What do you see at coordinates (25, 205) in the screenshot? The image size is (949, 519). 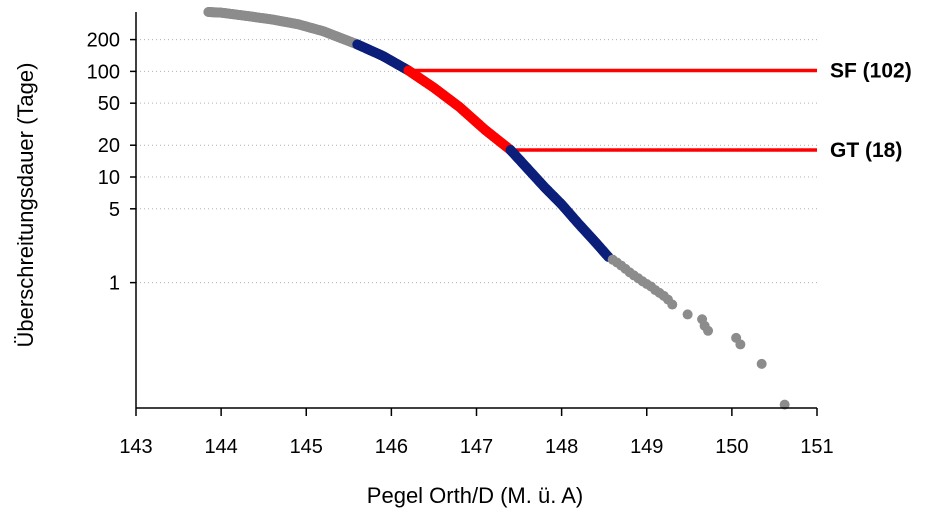 I see `y-axis-title: Überschreitungsdauer (Tage)` at bounding box center [25, 205].